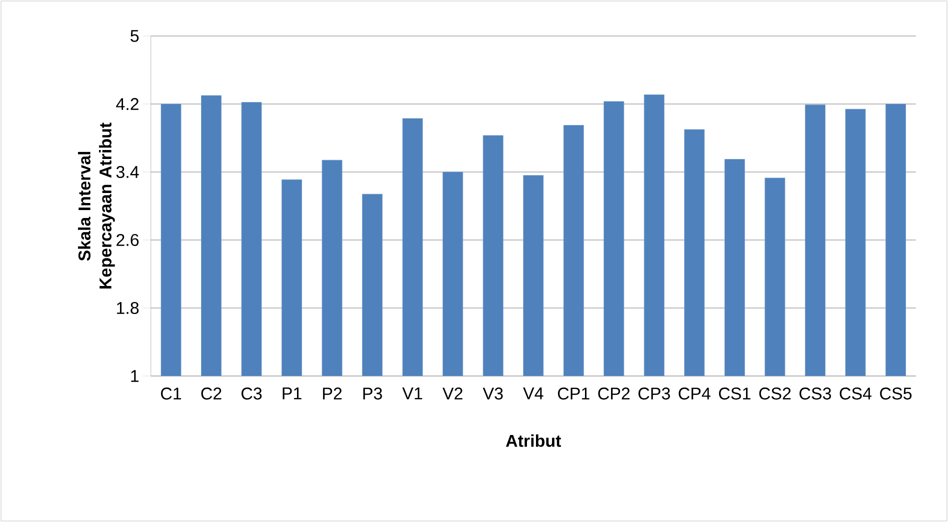 Image resolution: width=948 pixels, height=522 pixels. Describe the element at coordinates (127, 104) in the screenshot. I see `y-tick-label: 4.2` at that location.